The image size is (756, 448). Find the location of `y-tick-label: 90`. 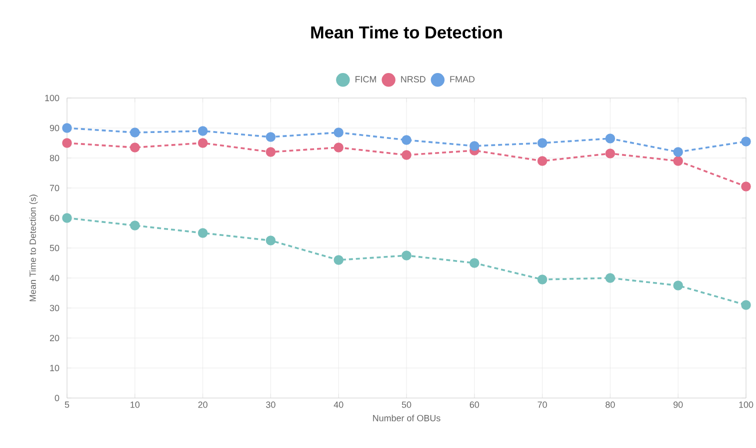

y-tick-label: 90 is located at coordinates (55, 128).